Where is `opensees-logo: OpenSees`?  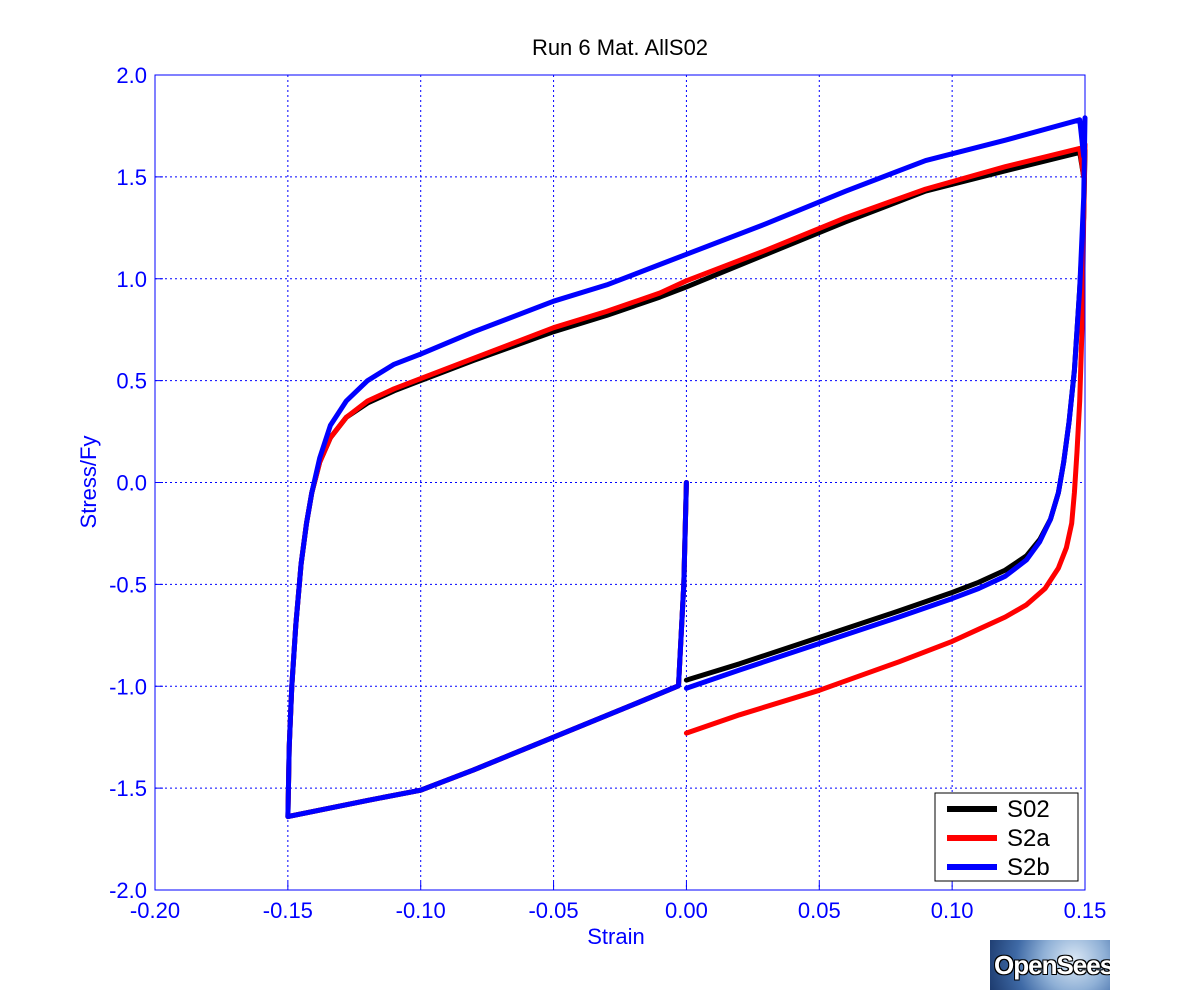 opensees-logo: OpenSees is located at coordinates (1050, 965).